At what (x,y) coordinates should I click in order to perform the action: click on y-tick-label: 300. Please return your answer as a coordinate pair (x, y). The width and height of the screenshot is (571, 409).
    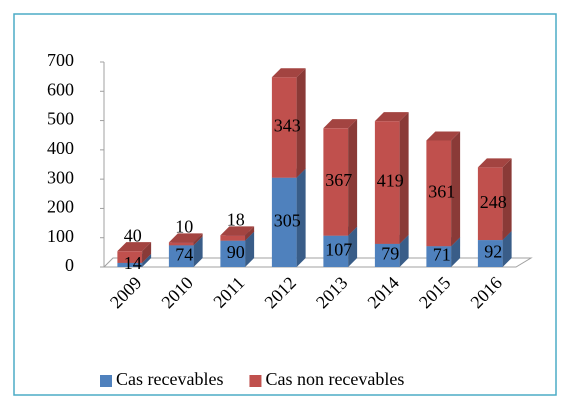
    Looking at the image, I should click on (60, 177).